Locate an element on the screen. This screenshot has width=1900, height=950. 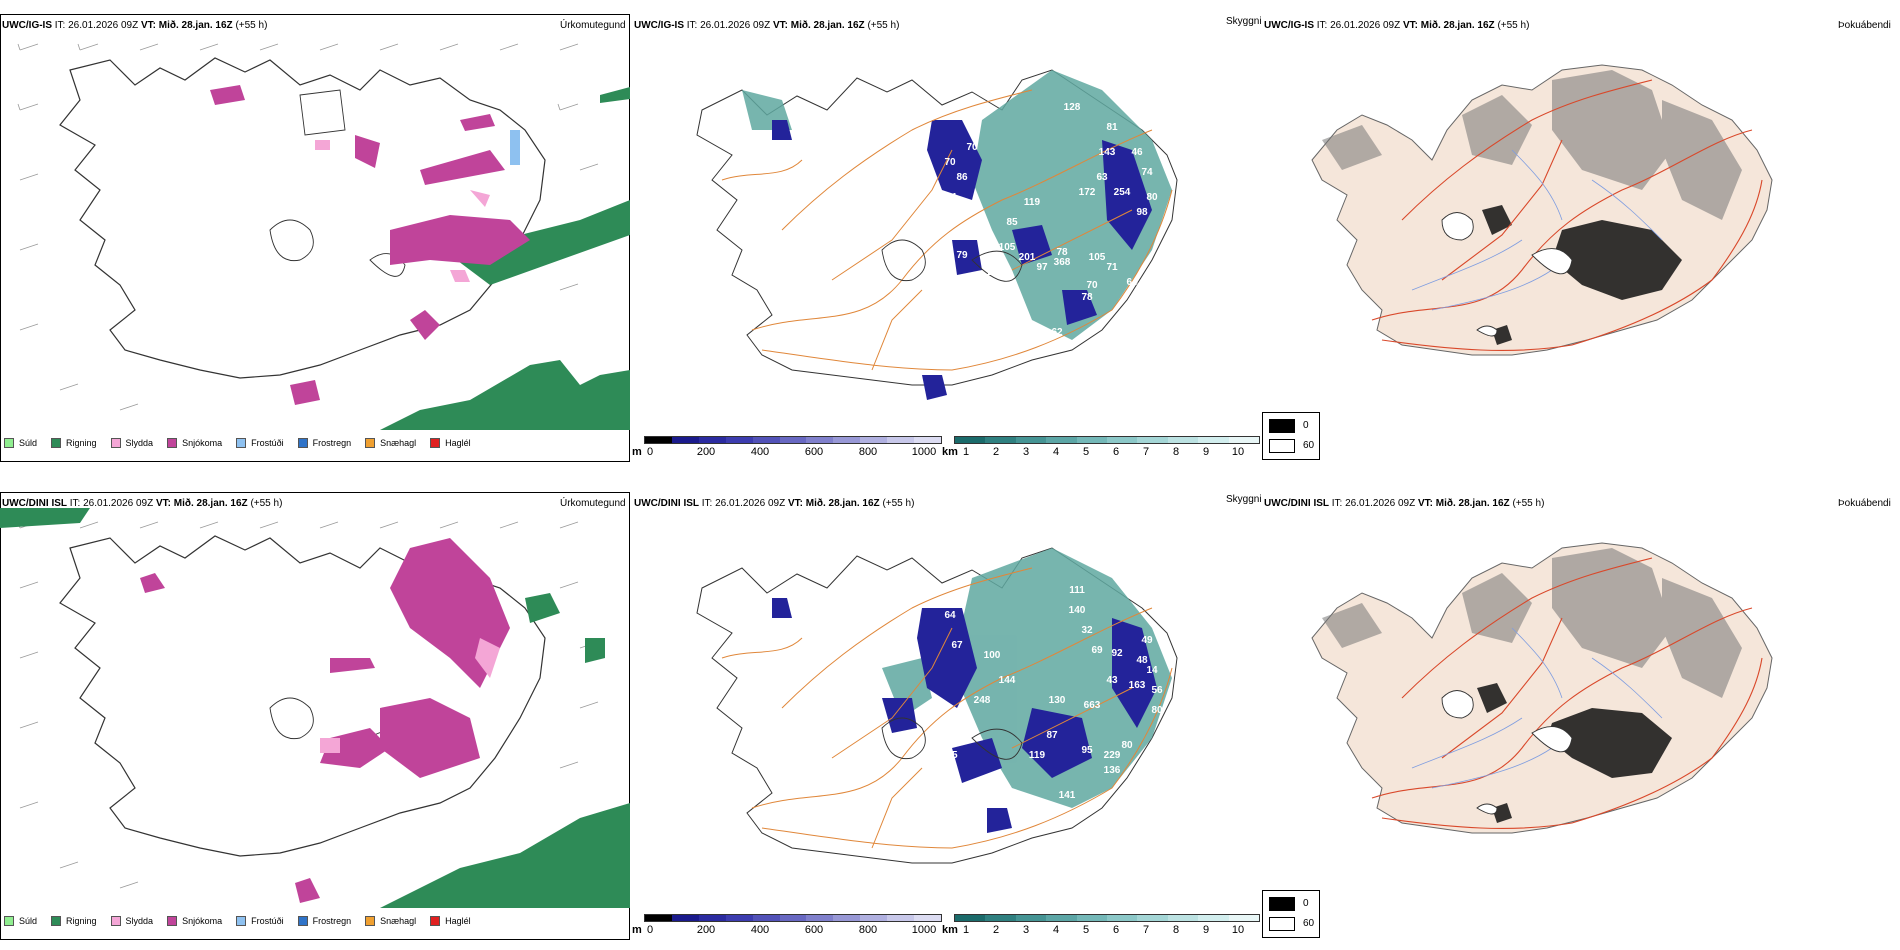
cloud-base-label: 48 is located at coordinates (1142, 660).